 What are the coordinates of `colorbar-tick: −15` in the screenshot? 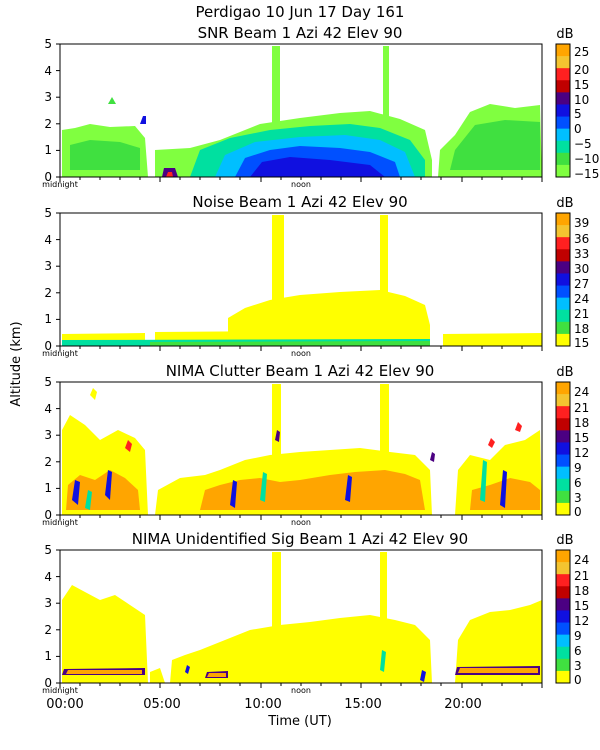 It's located at (586, 174).